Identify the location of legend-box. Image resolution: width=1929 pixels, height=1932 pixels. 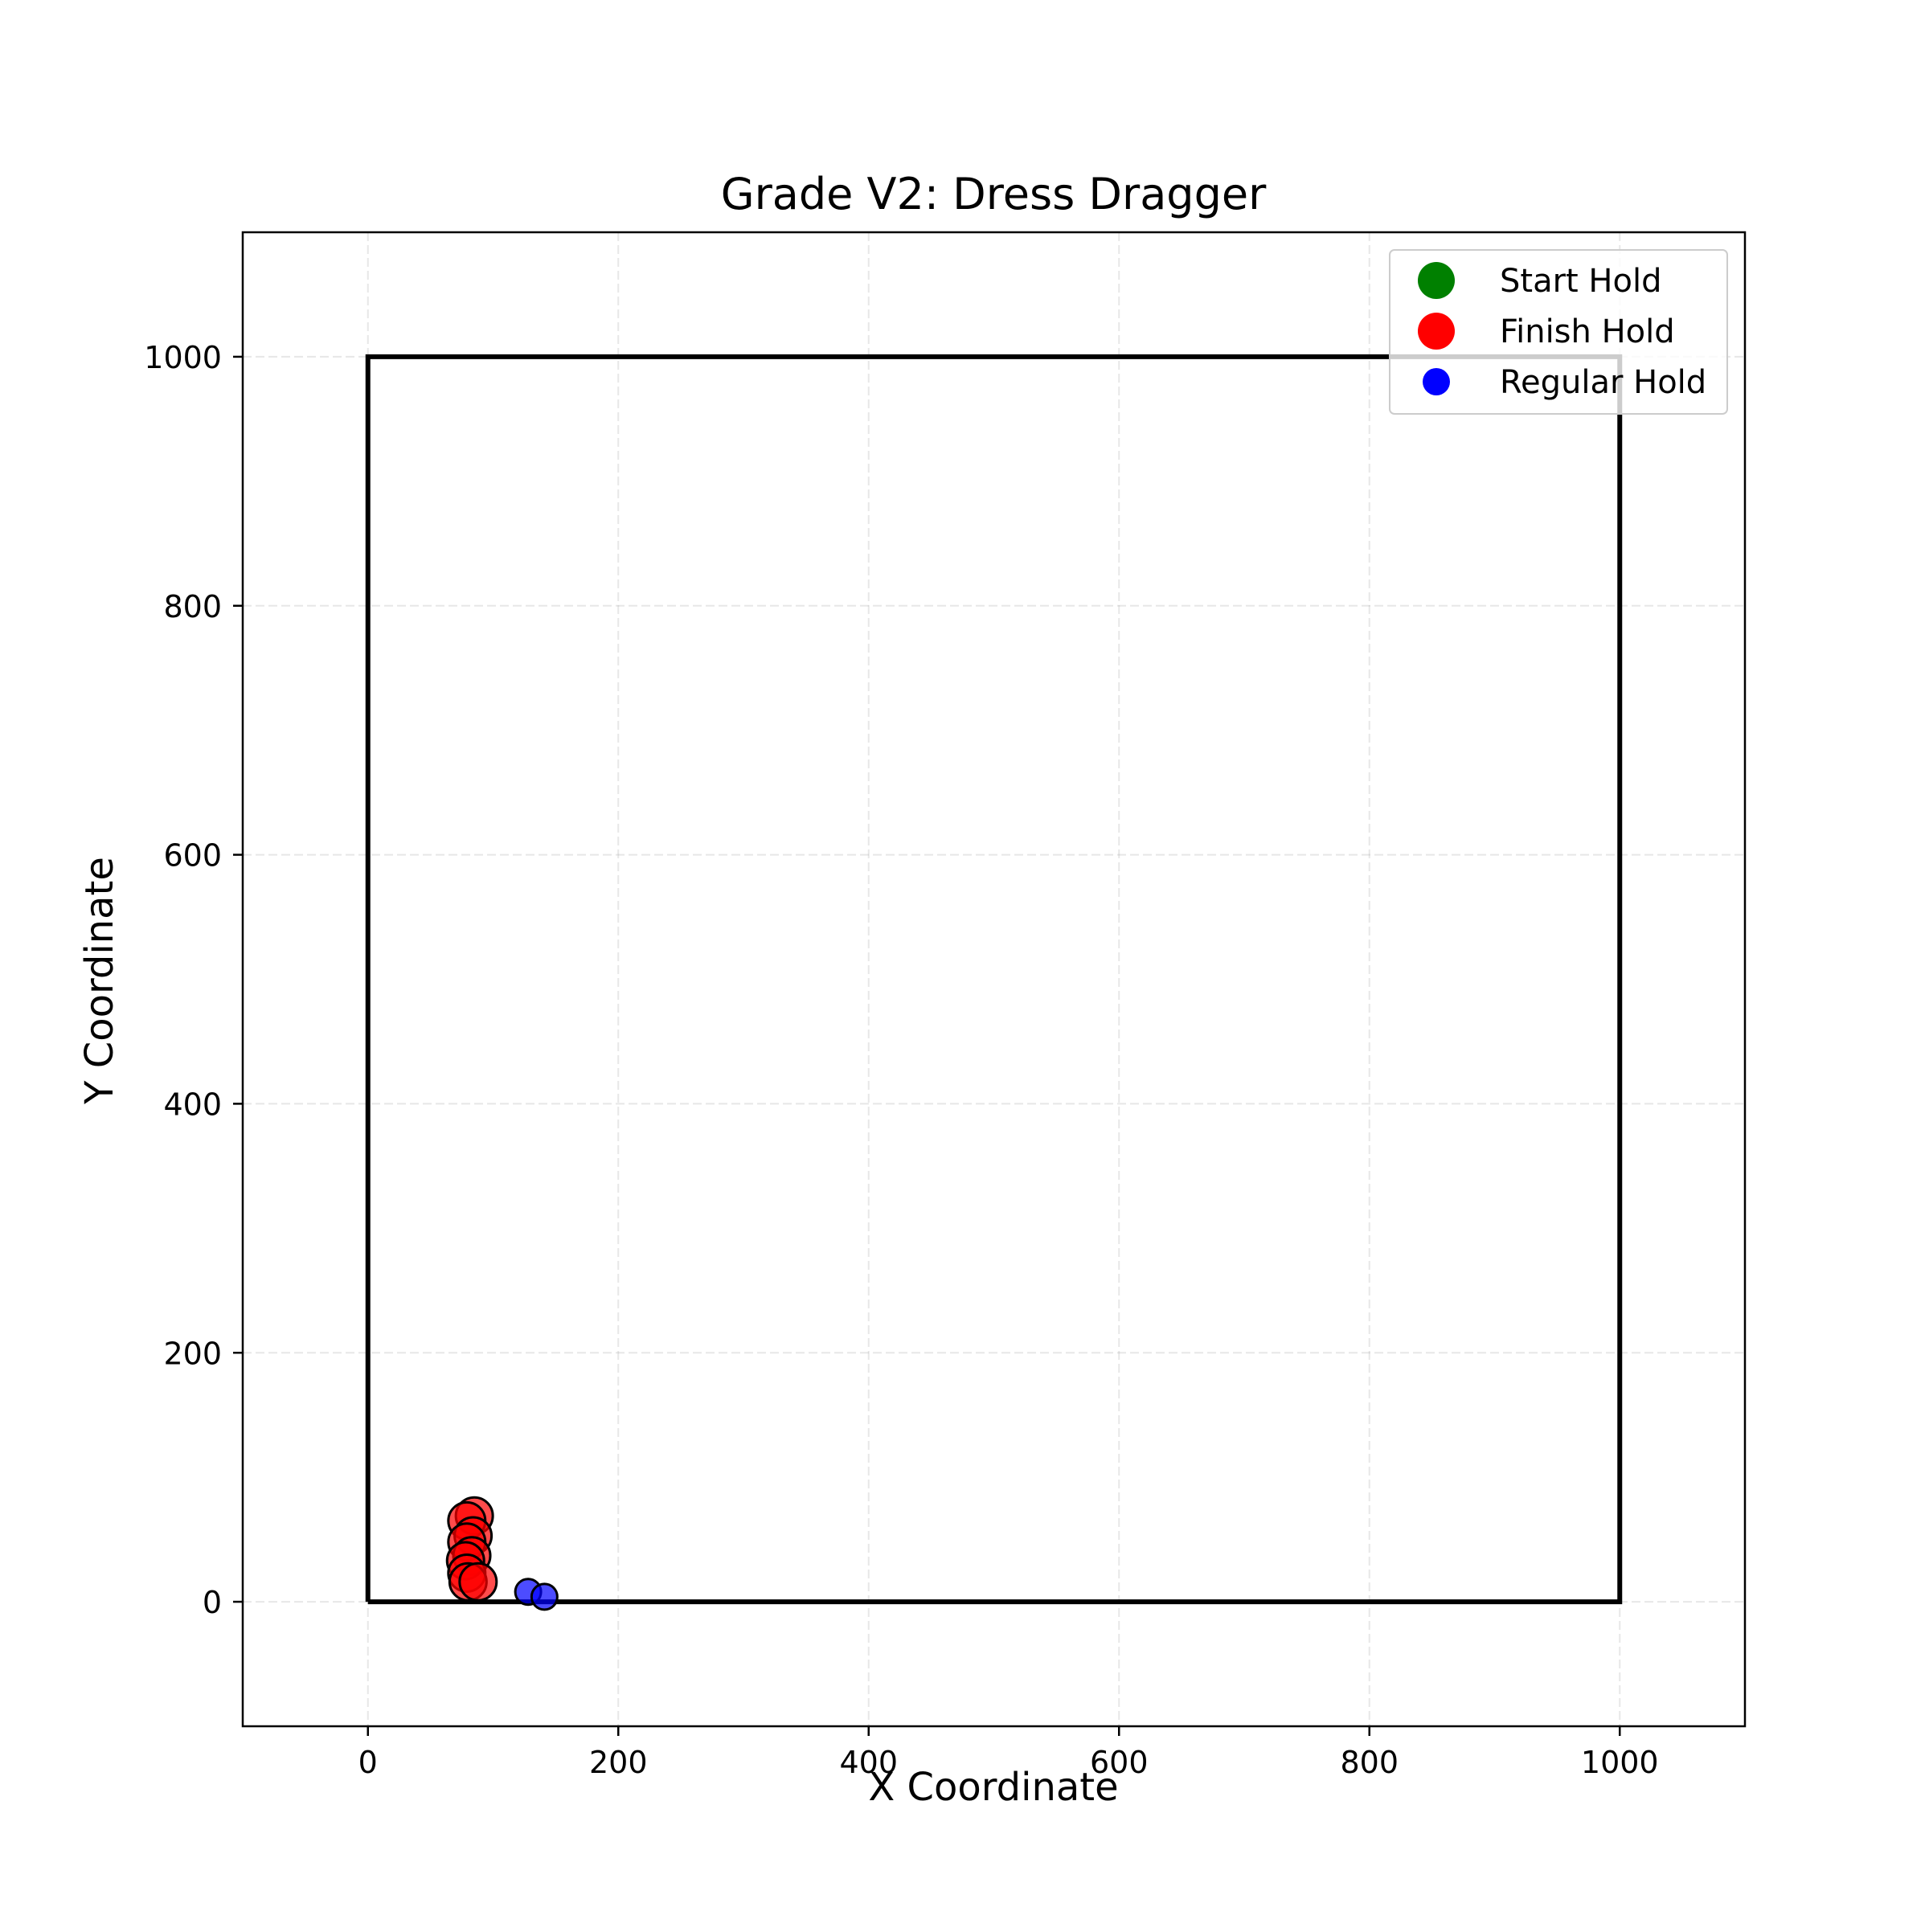
(1558, 332).